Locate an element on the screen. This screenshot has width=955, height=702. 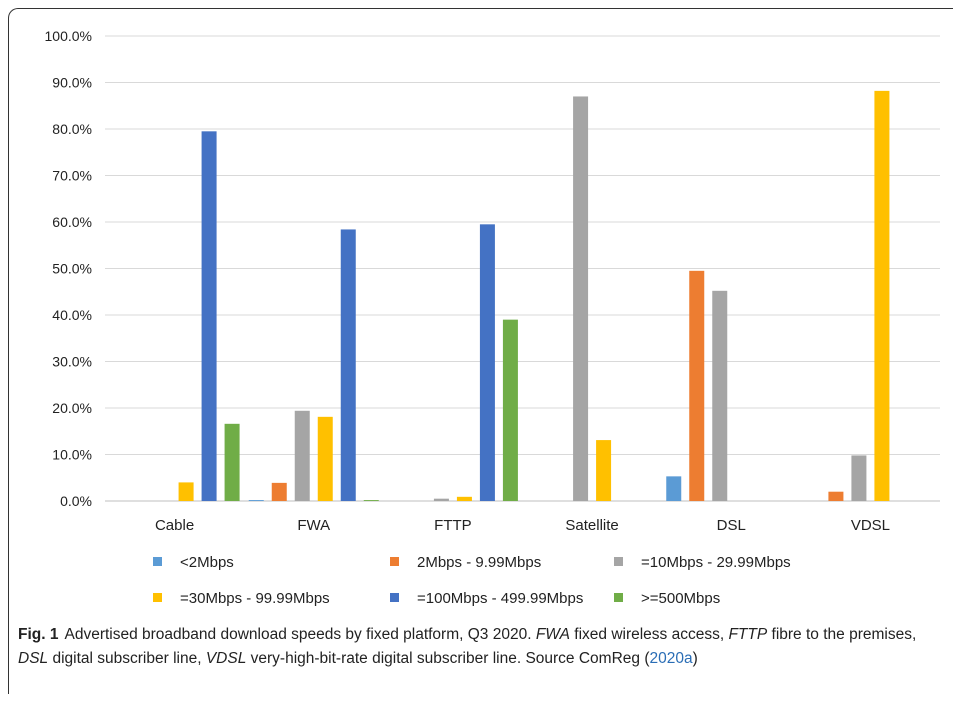
caption-part-5: DSL is located at coordinates (33, 658).